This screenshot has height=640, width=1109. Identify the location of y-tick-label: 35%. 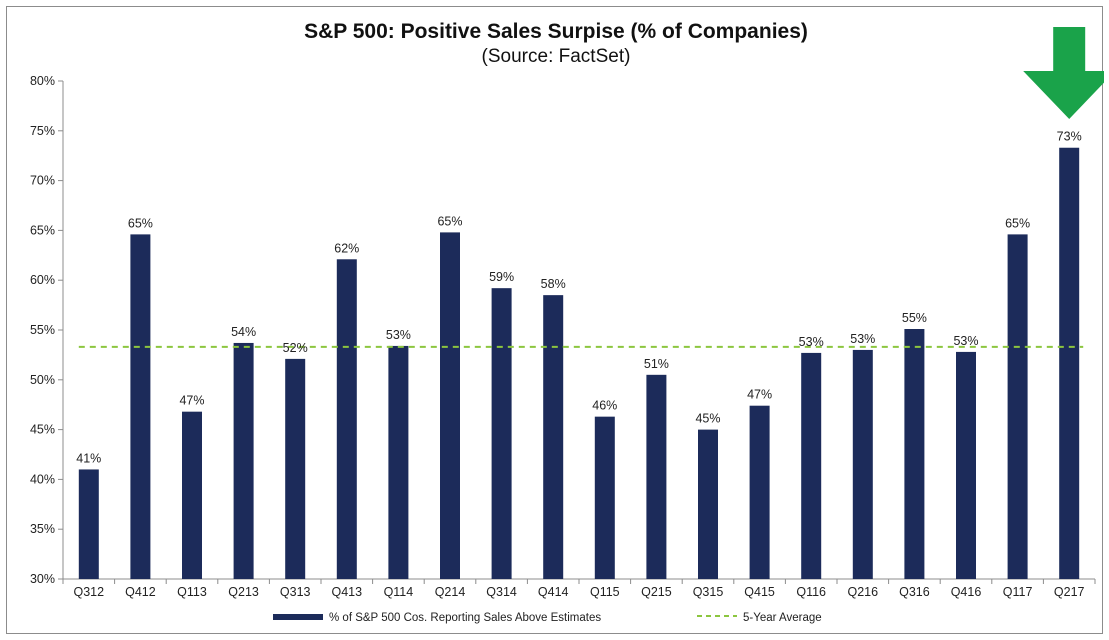
(42, 529).